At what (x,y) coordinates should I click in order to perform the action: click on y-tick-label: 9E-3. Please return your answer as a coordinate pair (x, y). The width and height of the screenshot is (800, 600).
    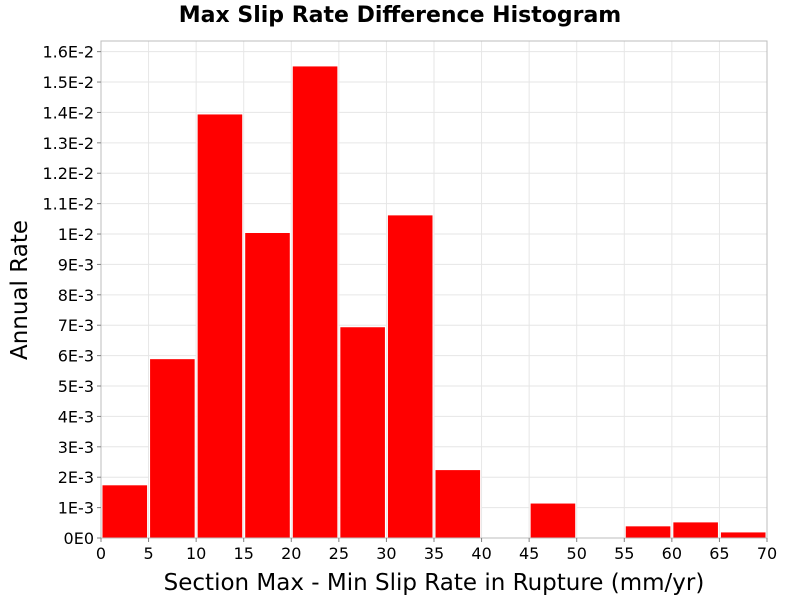
    Looking at the image, I should click on (76, 264).